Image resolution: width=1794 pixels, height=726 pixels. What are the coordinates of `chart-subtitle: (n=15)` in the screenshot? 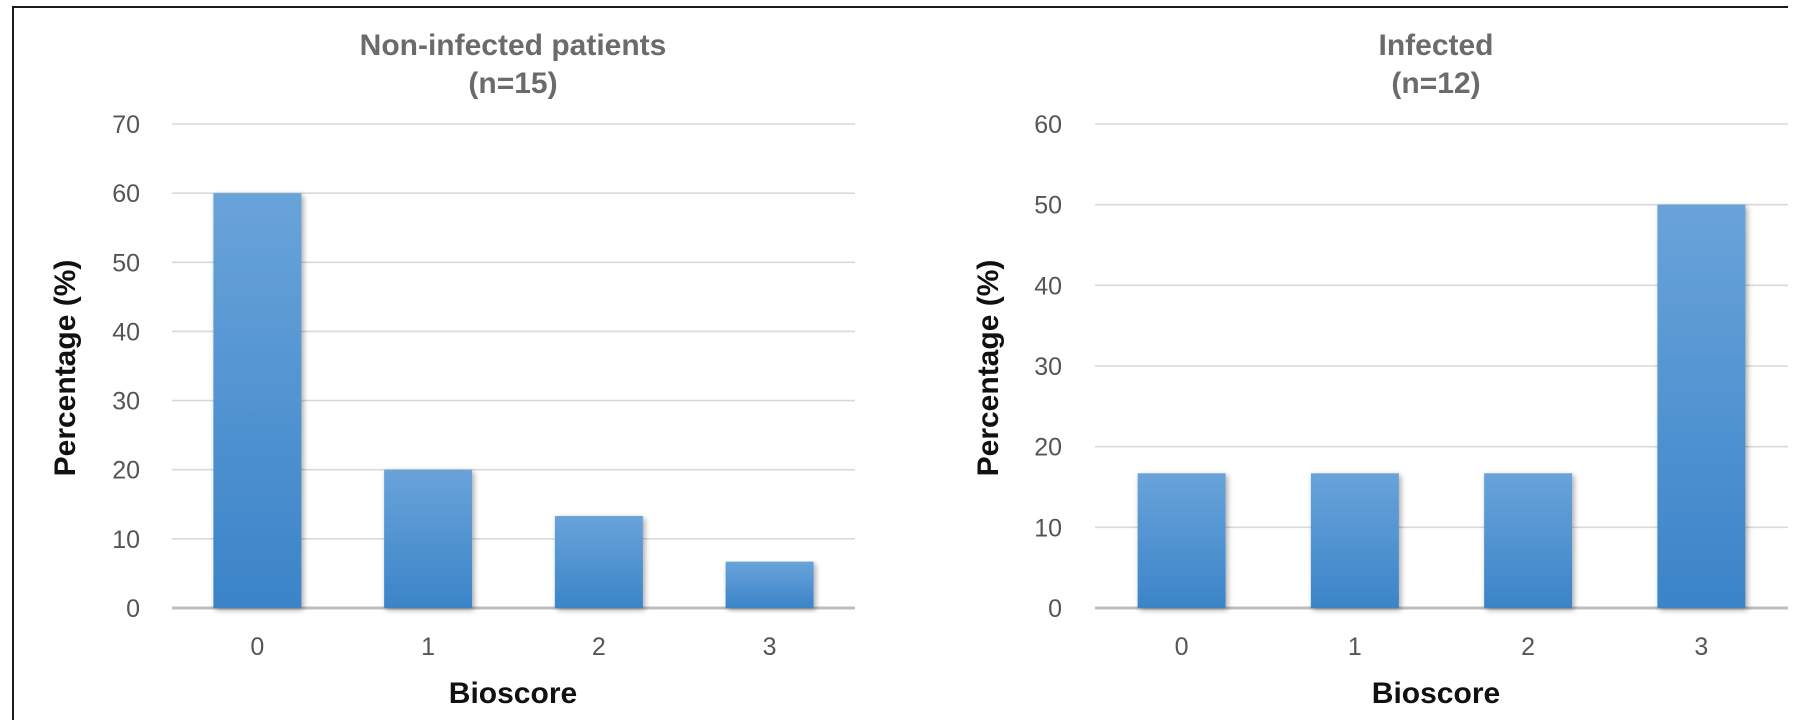 It's located at (512, 83).